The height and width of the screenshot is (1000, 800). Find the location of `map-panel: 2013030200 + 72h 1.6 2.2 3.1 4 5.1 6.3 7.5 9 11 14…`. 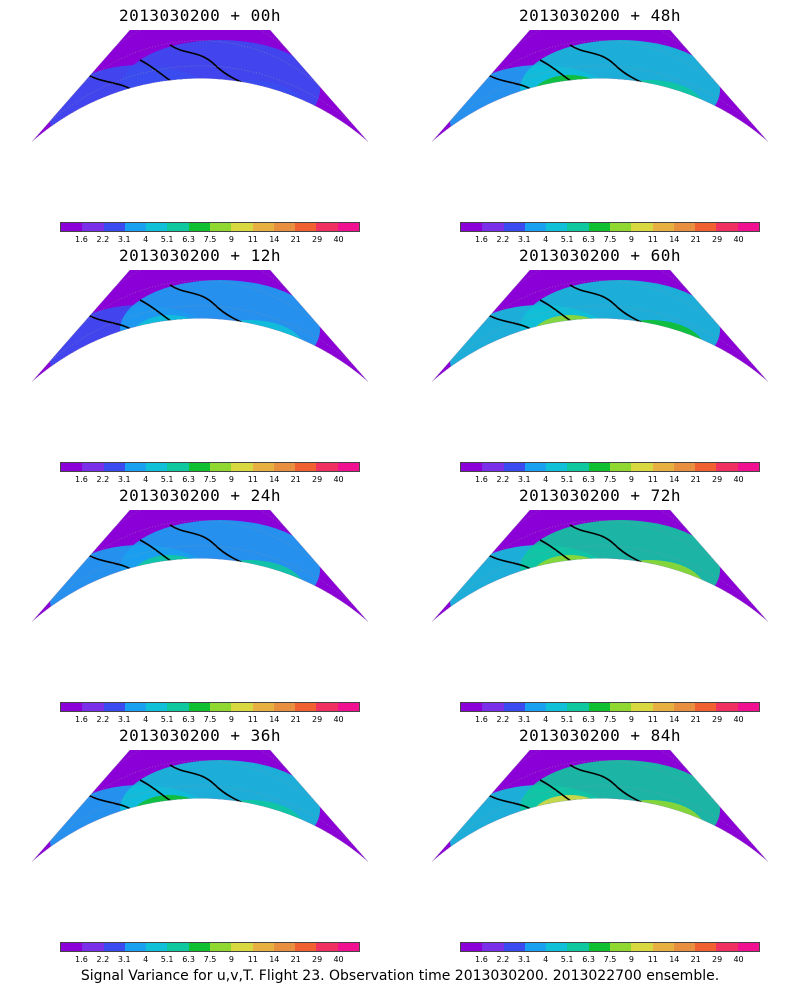

map-panel: 2013030200 + 72h 1.6 2.2 3.1 4 5.1 6.3 7.5 9 11 14… is located at coordinates (600, 602).